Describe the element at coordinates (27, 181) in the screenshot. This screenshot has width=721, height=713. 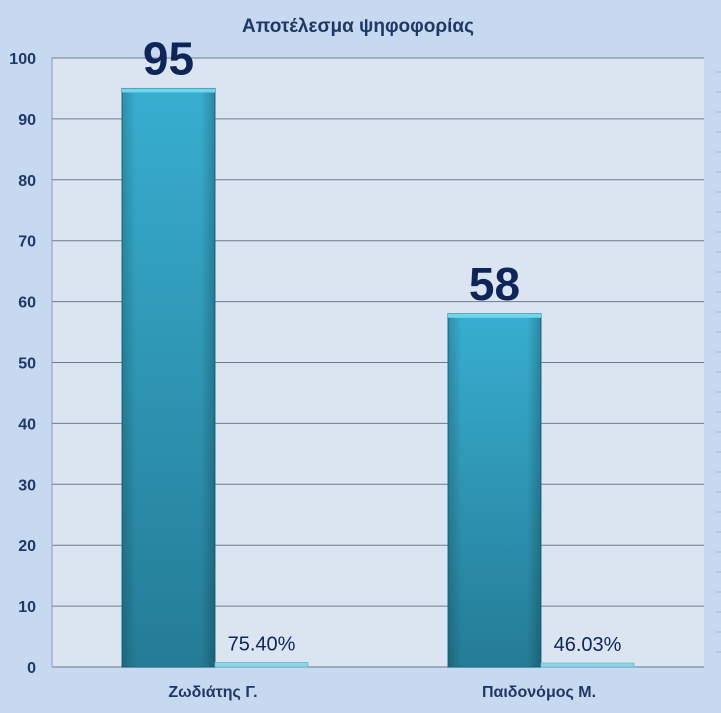
I see `y-tick-label: 80` at that location.